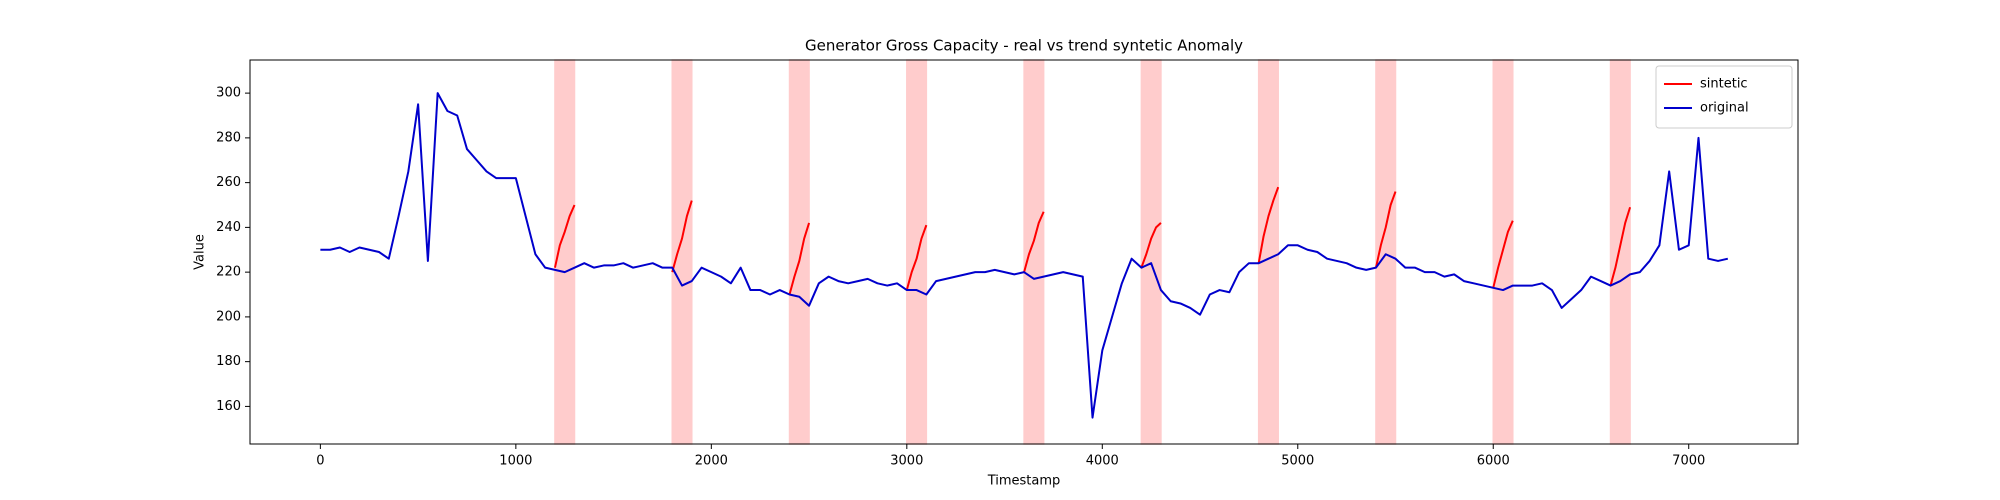  What do you see at coordinates (1024, 481) in the screenshot?
I see `x-axis-label: Timestamp` at bounding box center [1024, 481].